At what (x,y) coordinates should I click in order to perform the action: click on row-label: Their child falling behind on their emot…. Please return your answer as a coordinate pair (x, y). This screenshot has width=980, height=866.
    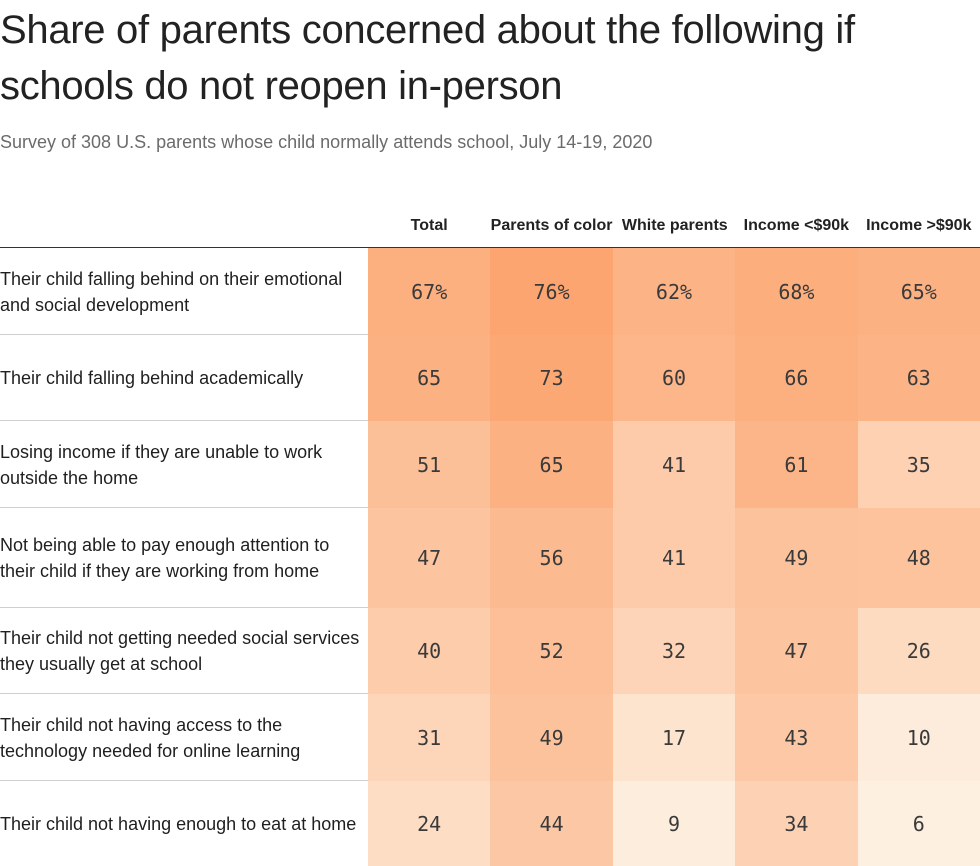
    Looking at the image, I should click on (171, 291).